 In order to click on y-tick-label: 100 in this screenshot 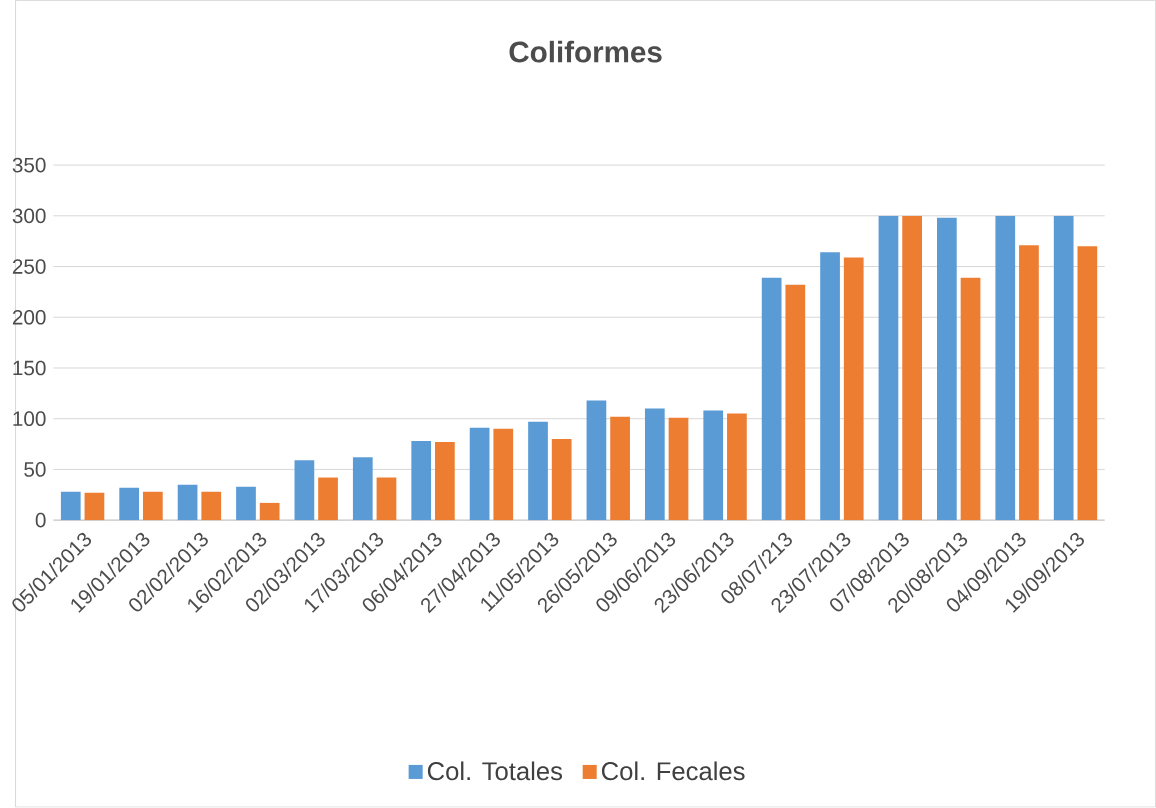, I will do `click(29, 419)`.